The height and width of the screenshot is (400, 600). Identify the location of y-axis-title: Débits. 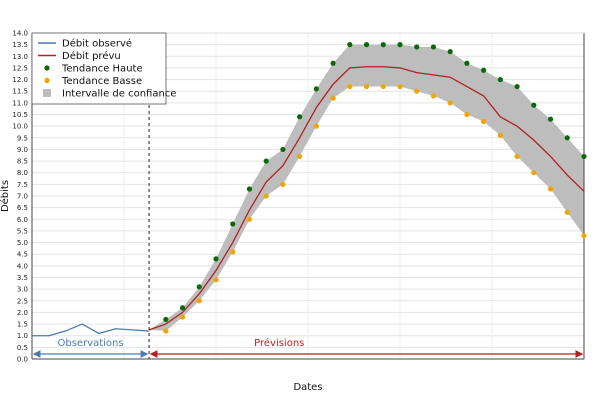
(5, 196).